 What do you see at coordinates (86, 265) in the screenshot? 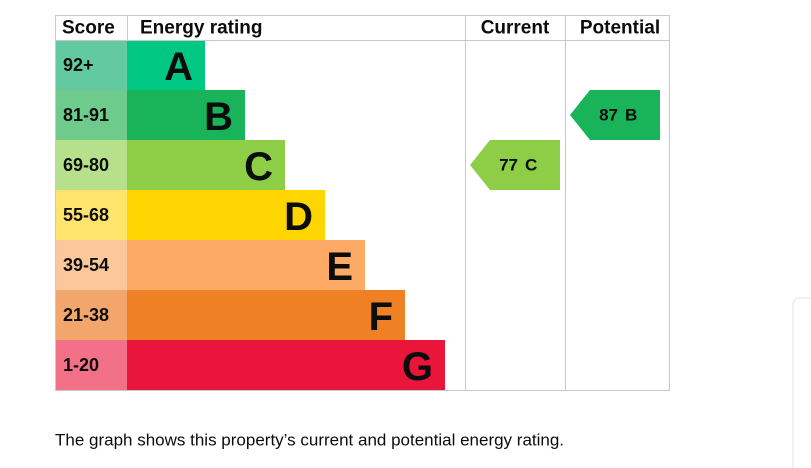
I see `score-range: 39-54` at bounding box center [86, 265].